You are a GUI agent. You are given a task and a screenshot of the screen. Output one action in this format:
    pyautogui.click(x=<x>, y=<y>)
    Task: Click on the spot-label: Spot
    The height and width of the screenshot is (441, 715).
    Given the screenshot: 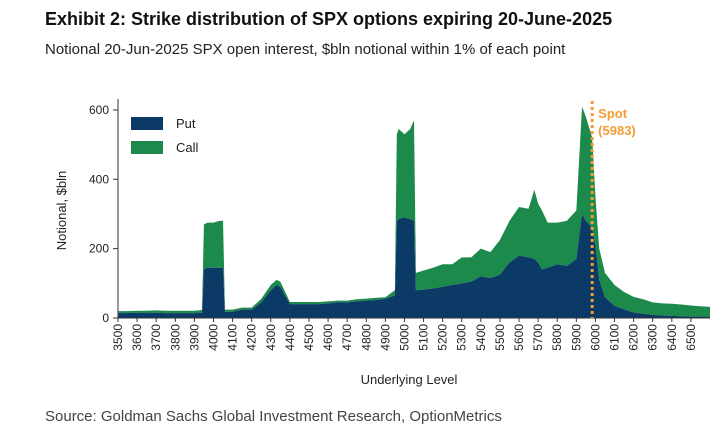 What is the action you would take?
    pyautogui.click(x=613, y=113)
    